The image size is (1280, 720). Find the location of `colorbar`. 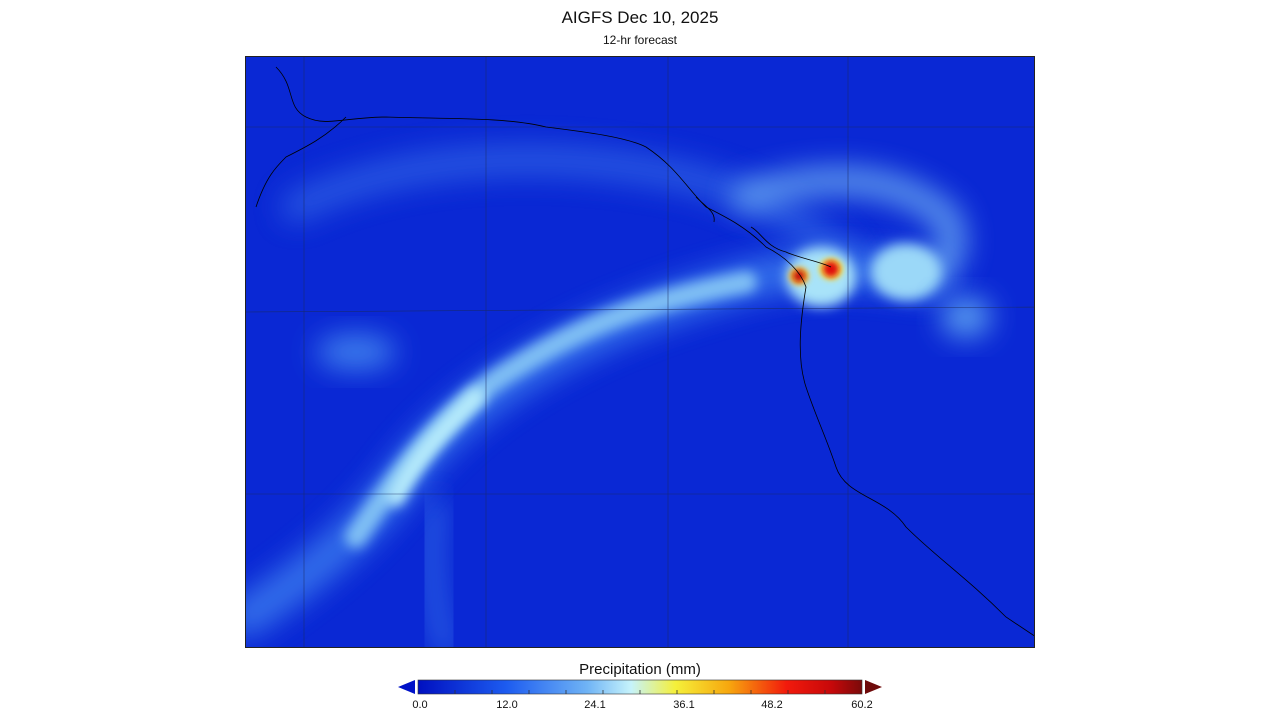

colorbar is located at coordinates (640, 687).